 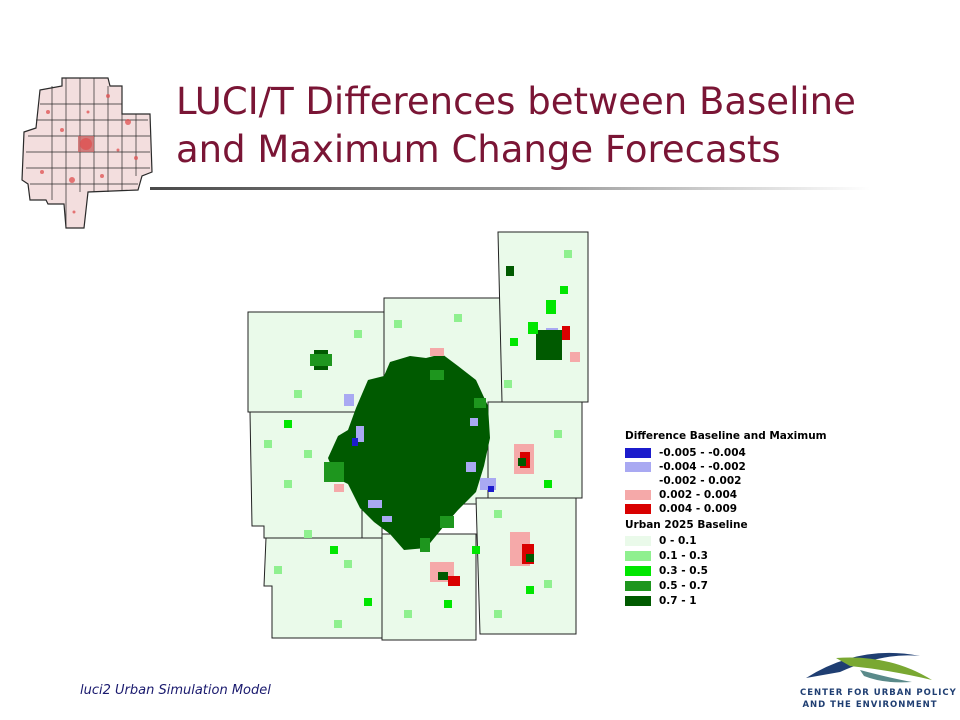 What do you see at coordinates (726, 436) in the screenshot?
I see `legend-difference-title: Difference Baseline and Maximum` at bounding box center [726, 436].